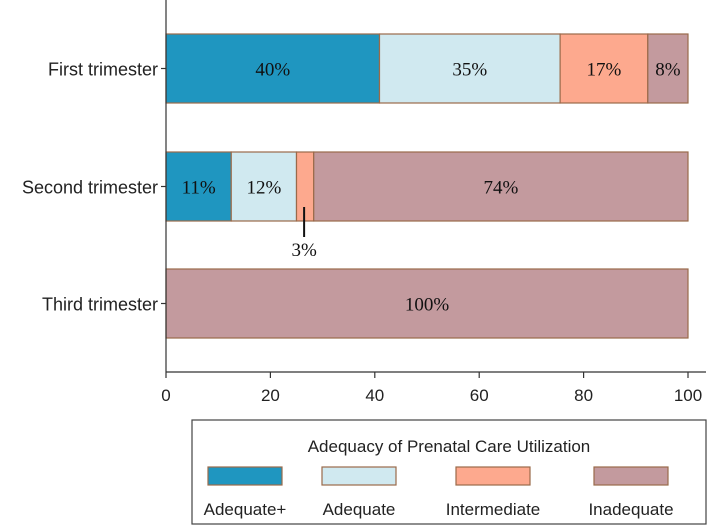 This screenshot has height=527, width=709. I want to click on data-label: 74%, so click(500, 188).